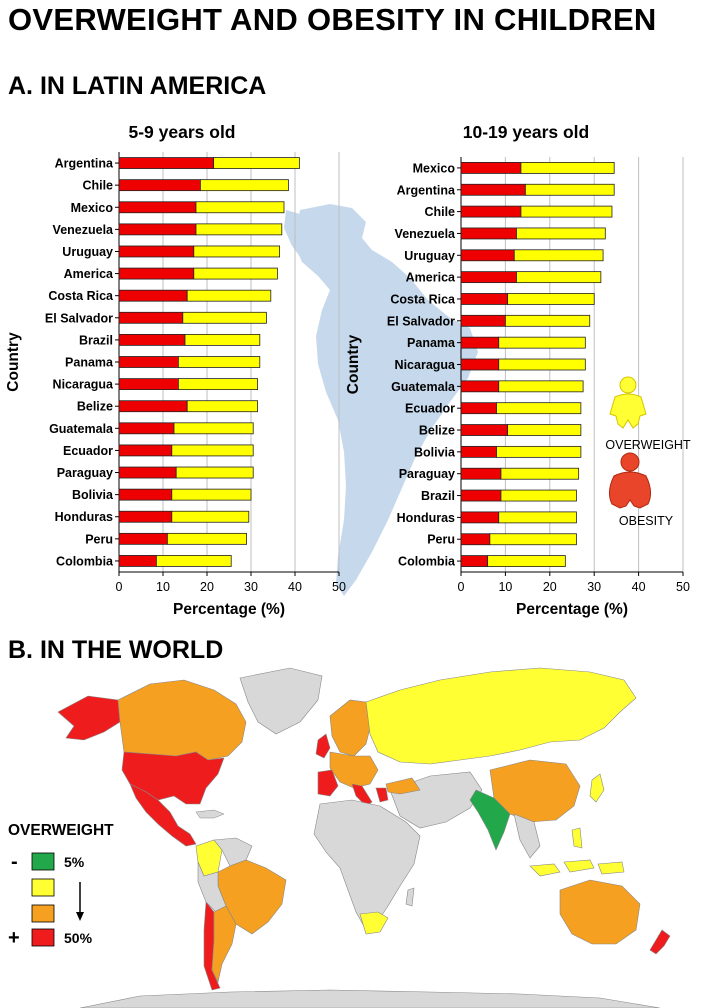 The image size is (702, 1008). What do you see at coordinates (490, 820) in the screenshot?
I see `map-india` at bounding box center [490, 820].